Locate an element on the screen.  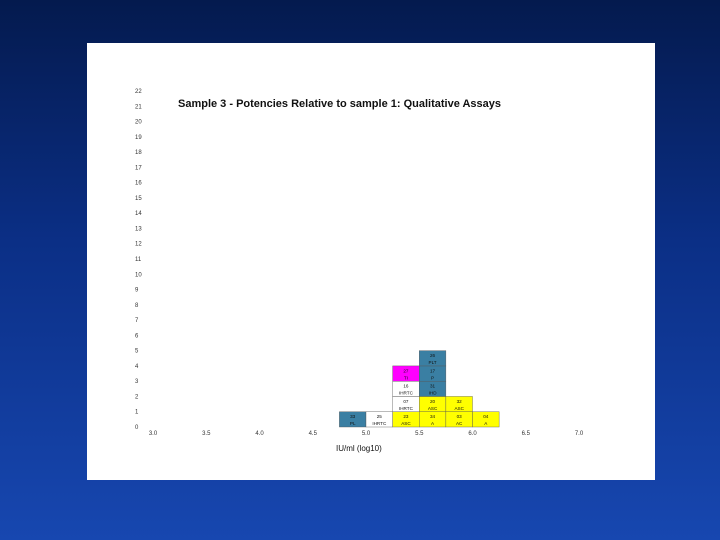
histogram-cell: 20 ASC is located at coordinates (433, 404).